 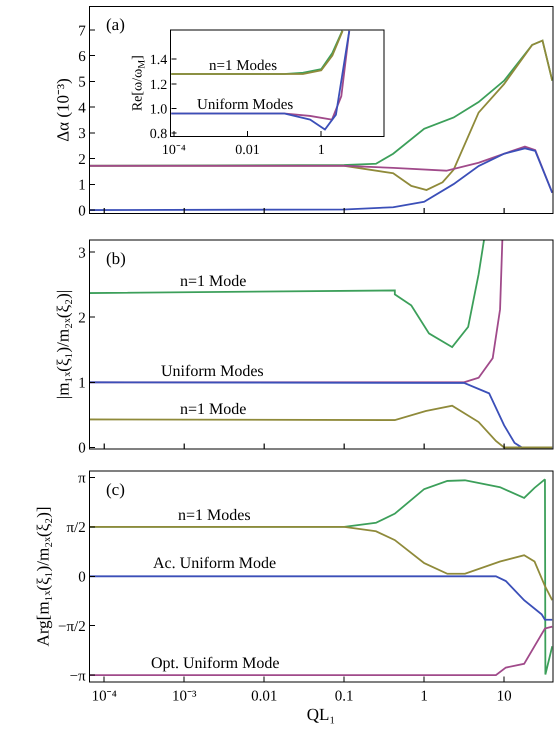 I want to click on y-axis-title: Arg[m₁ₓ(ξ₁)/m₂ₓ(ξ₂)], so click(x=43, y=576).